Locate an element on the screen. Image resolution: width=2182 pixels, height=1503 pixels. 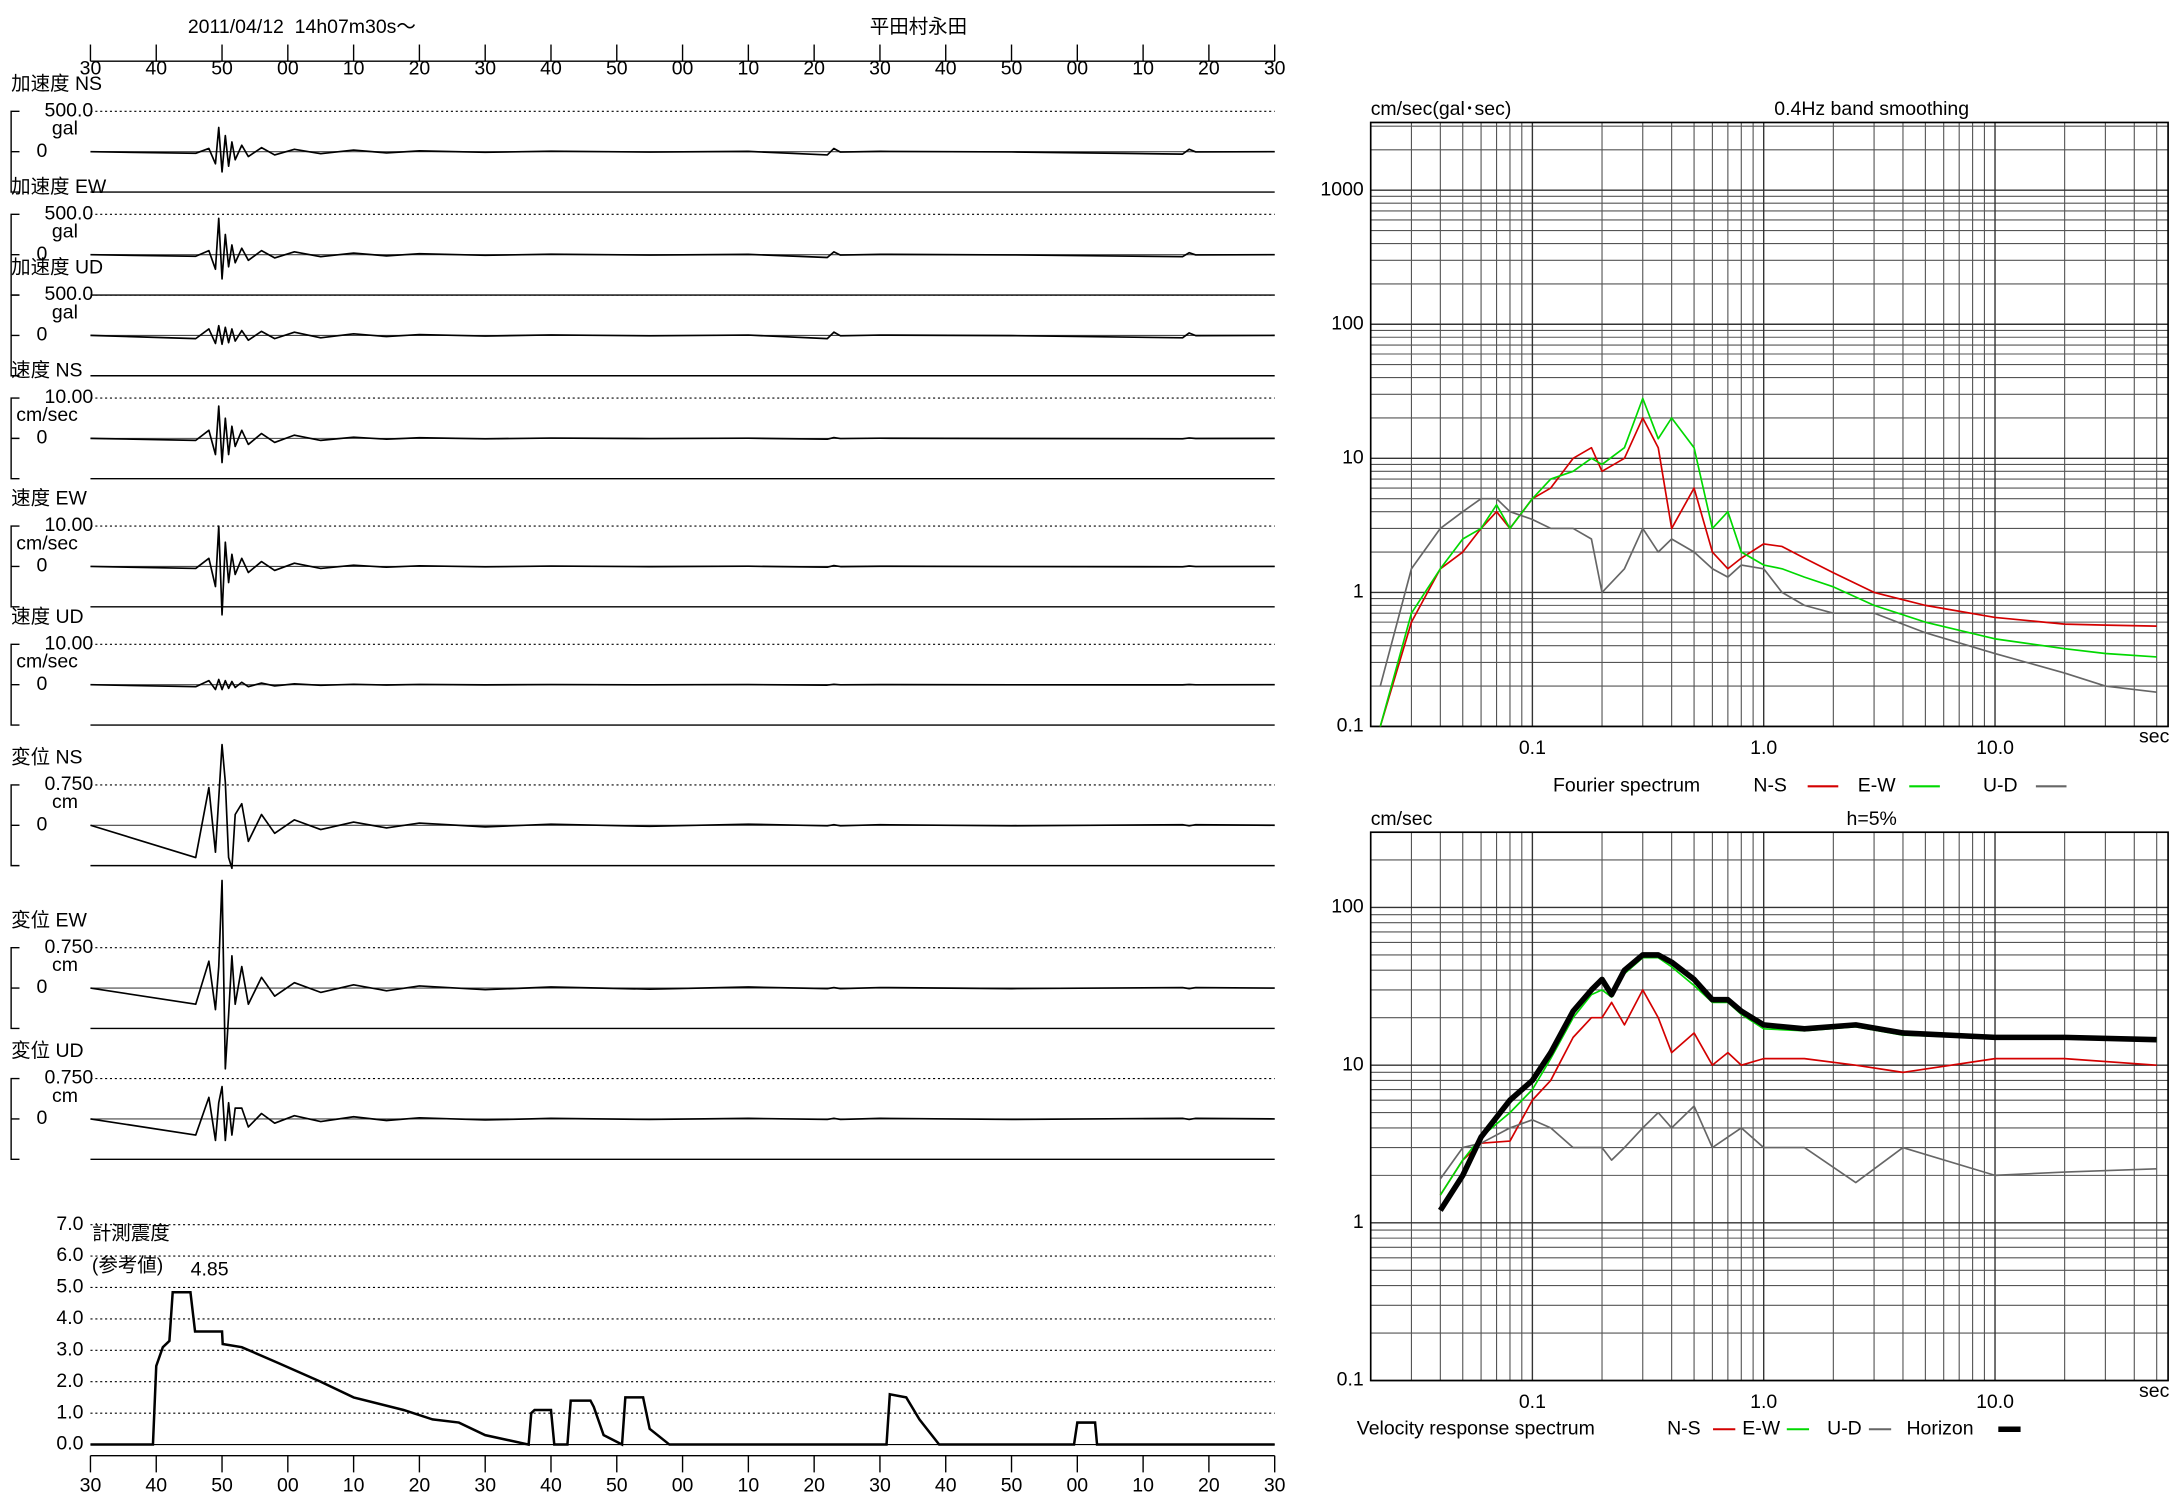
record-time: 2011/04/12 14h07m30s〜 is located at coordinates (302, 27).